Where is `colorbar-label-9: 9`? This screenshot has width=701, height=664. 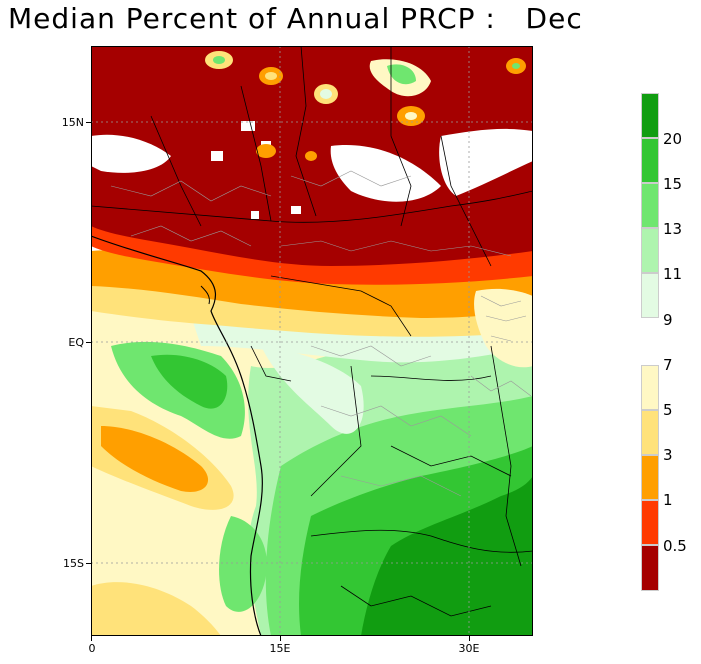 colorbar-label-9: 9 is located at coordinates (668, 320).